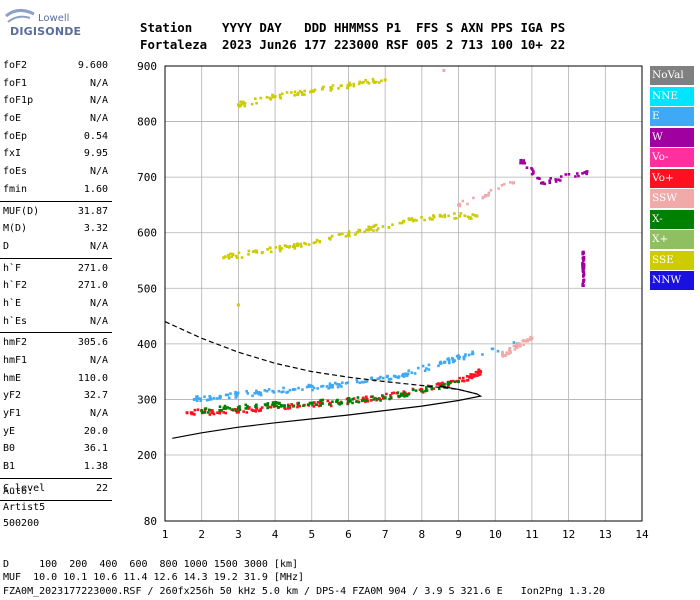  Describe the element at coordinates (92, 65) in the screenshot. I see `param-value: 9.600` at that location.